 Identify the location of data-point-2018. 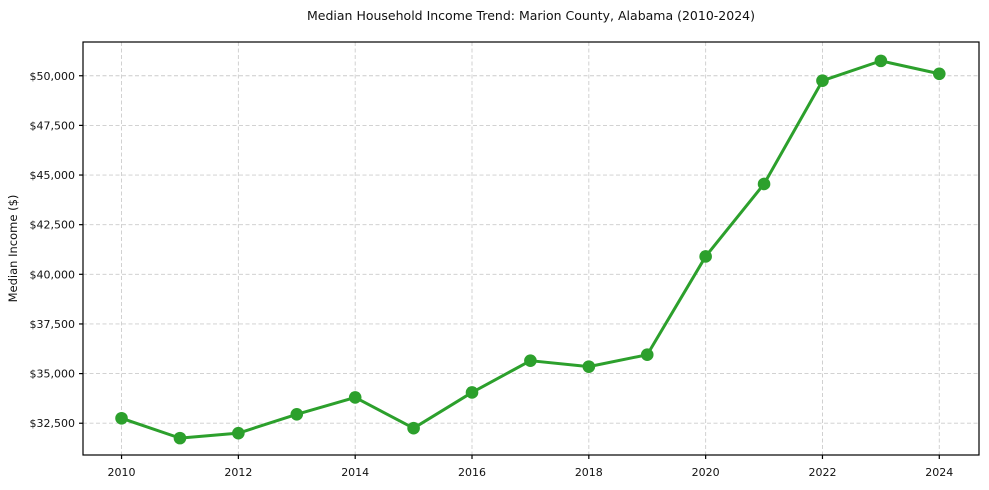
(589, 366).